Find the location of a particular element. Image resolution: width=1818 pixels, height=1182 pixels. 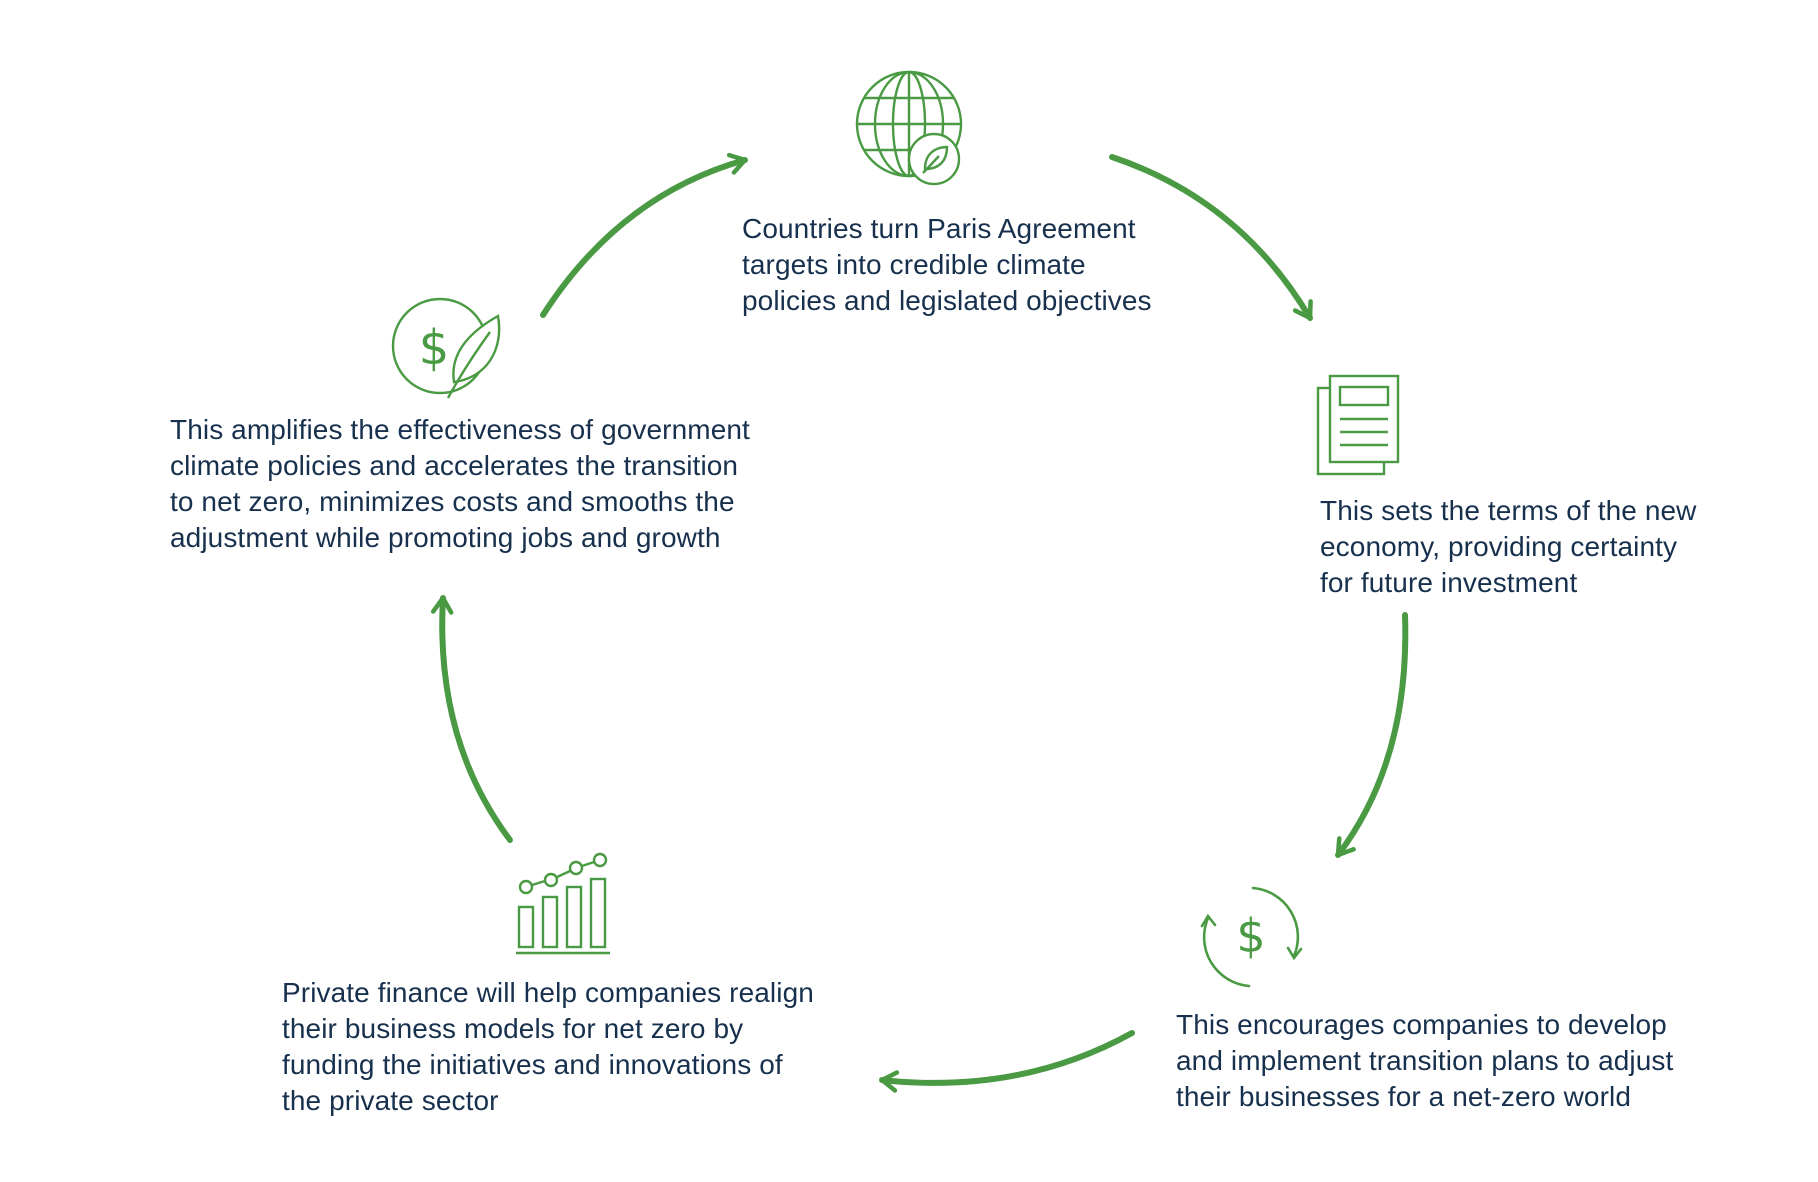

arrow-bottom is located at coordinates (1007, 1061).